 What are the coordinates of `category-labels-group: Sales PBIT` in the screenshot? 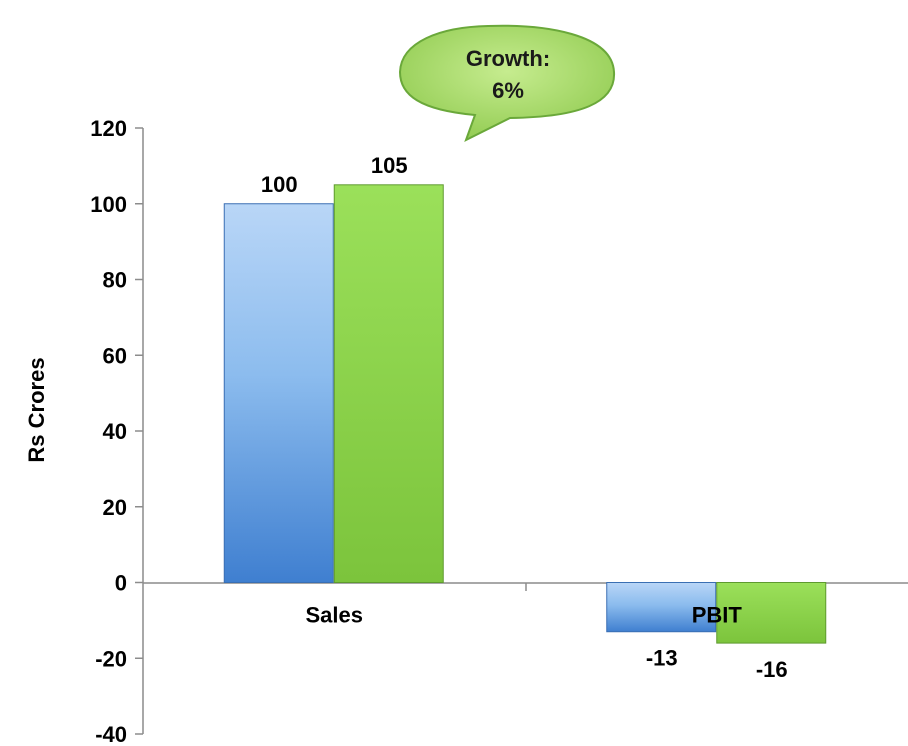 It's located at (524, 615).